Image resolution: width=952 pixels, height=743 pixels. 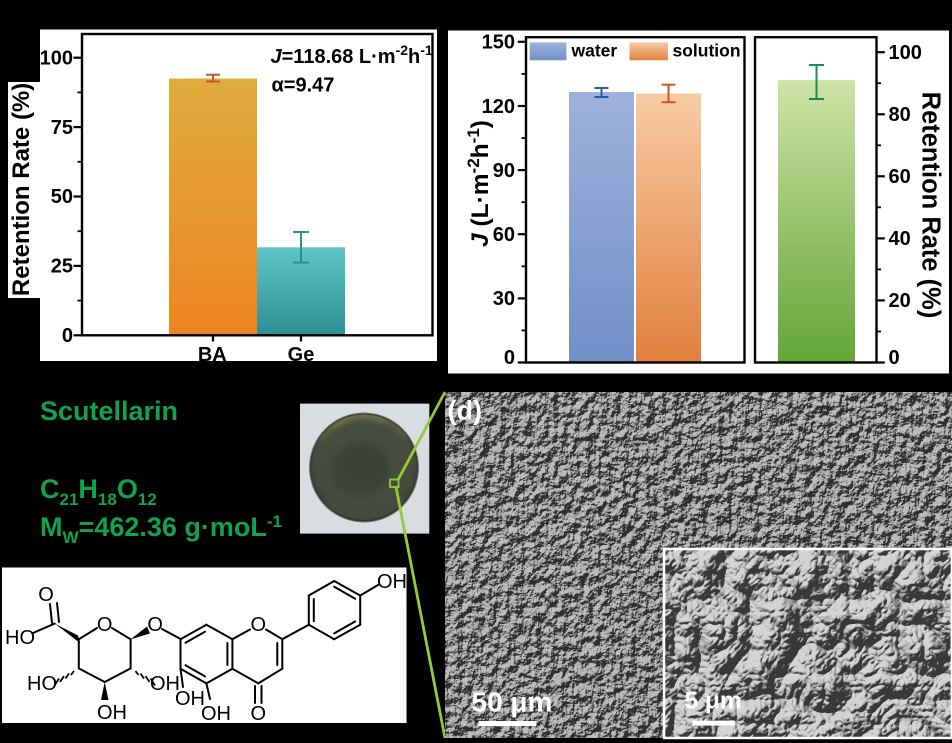 What do you see at coordinates (512, 701) in the screenshot?
I see `svg-text: 50 μm` at bounding box center [512, 701].